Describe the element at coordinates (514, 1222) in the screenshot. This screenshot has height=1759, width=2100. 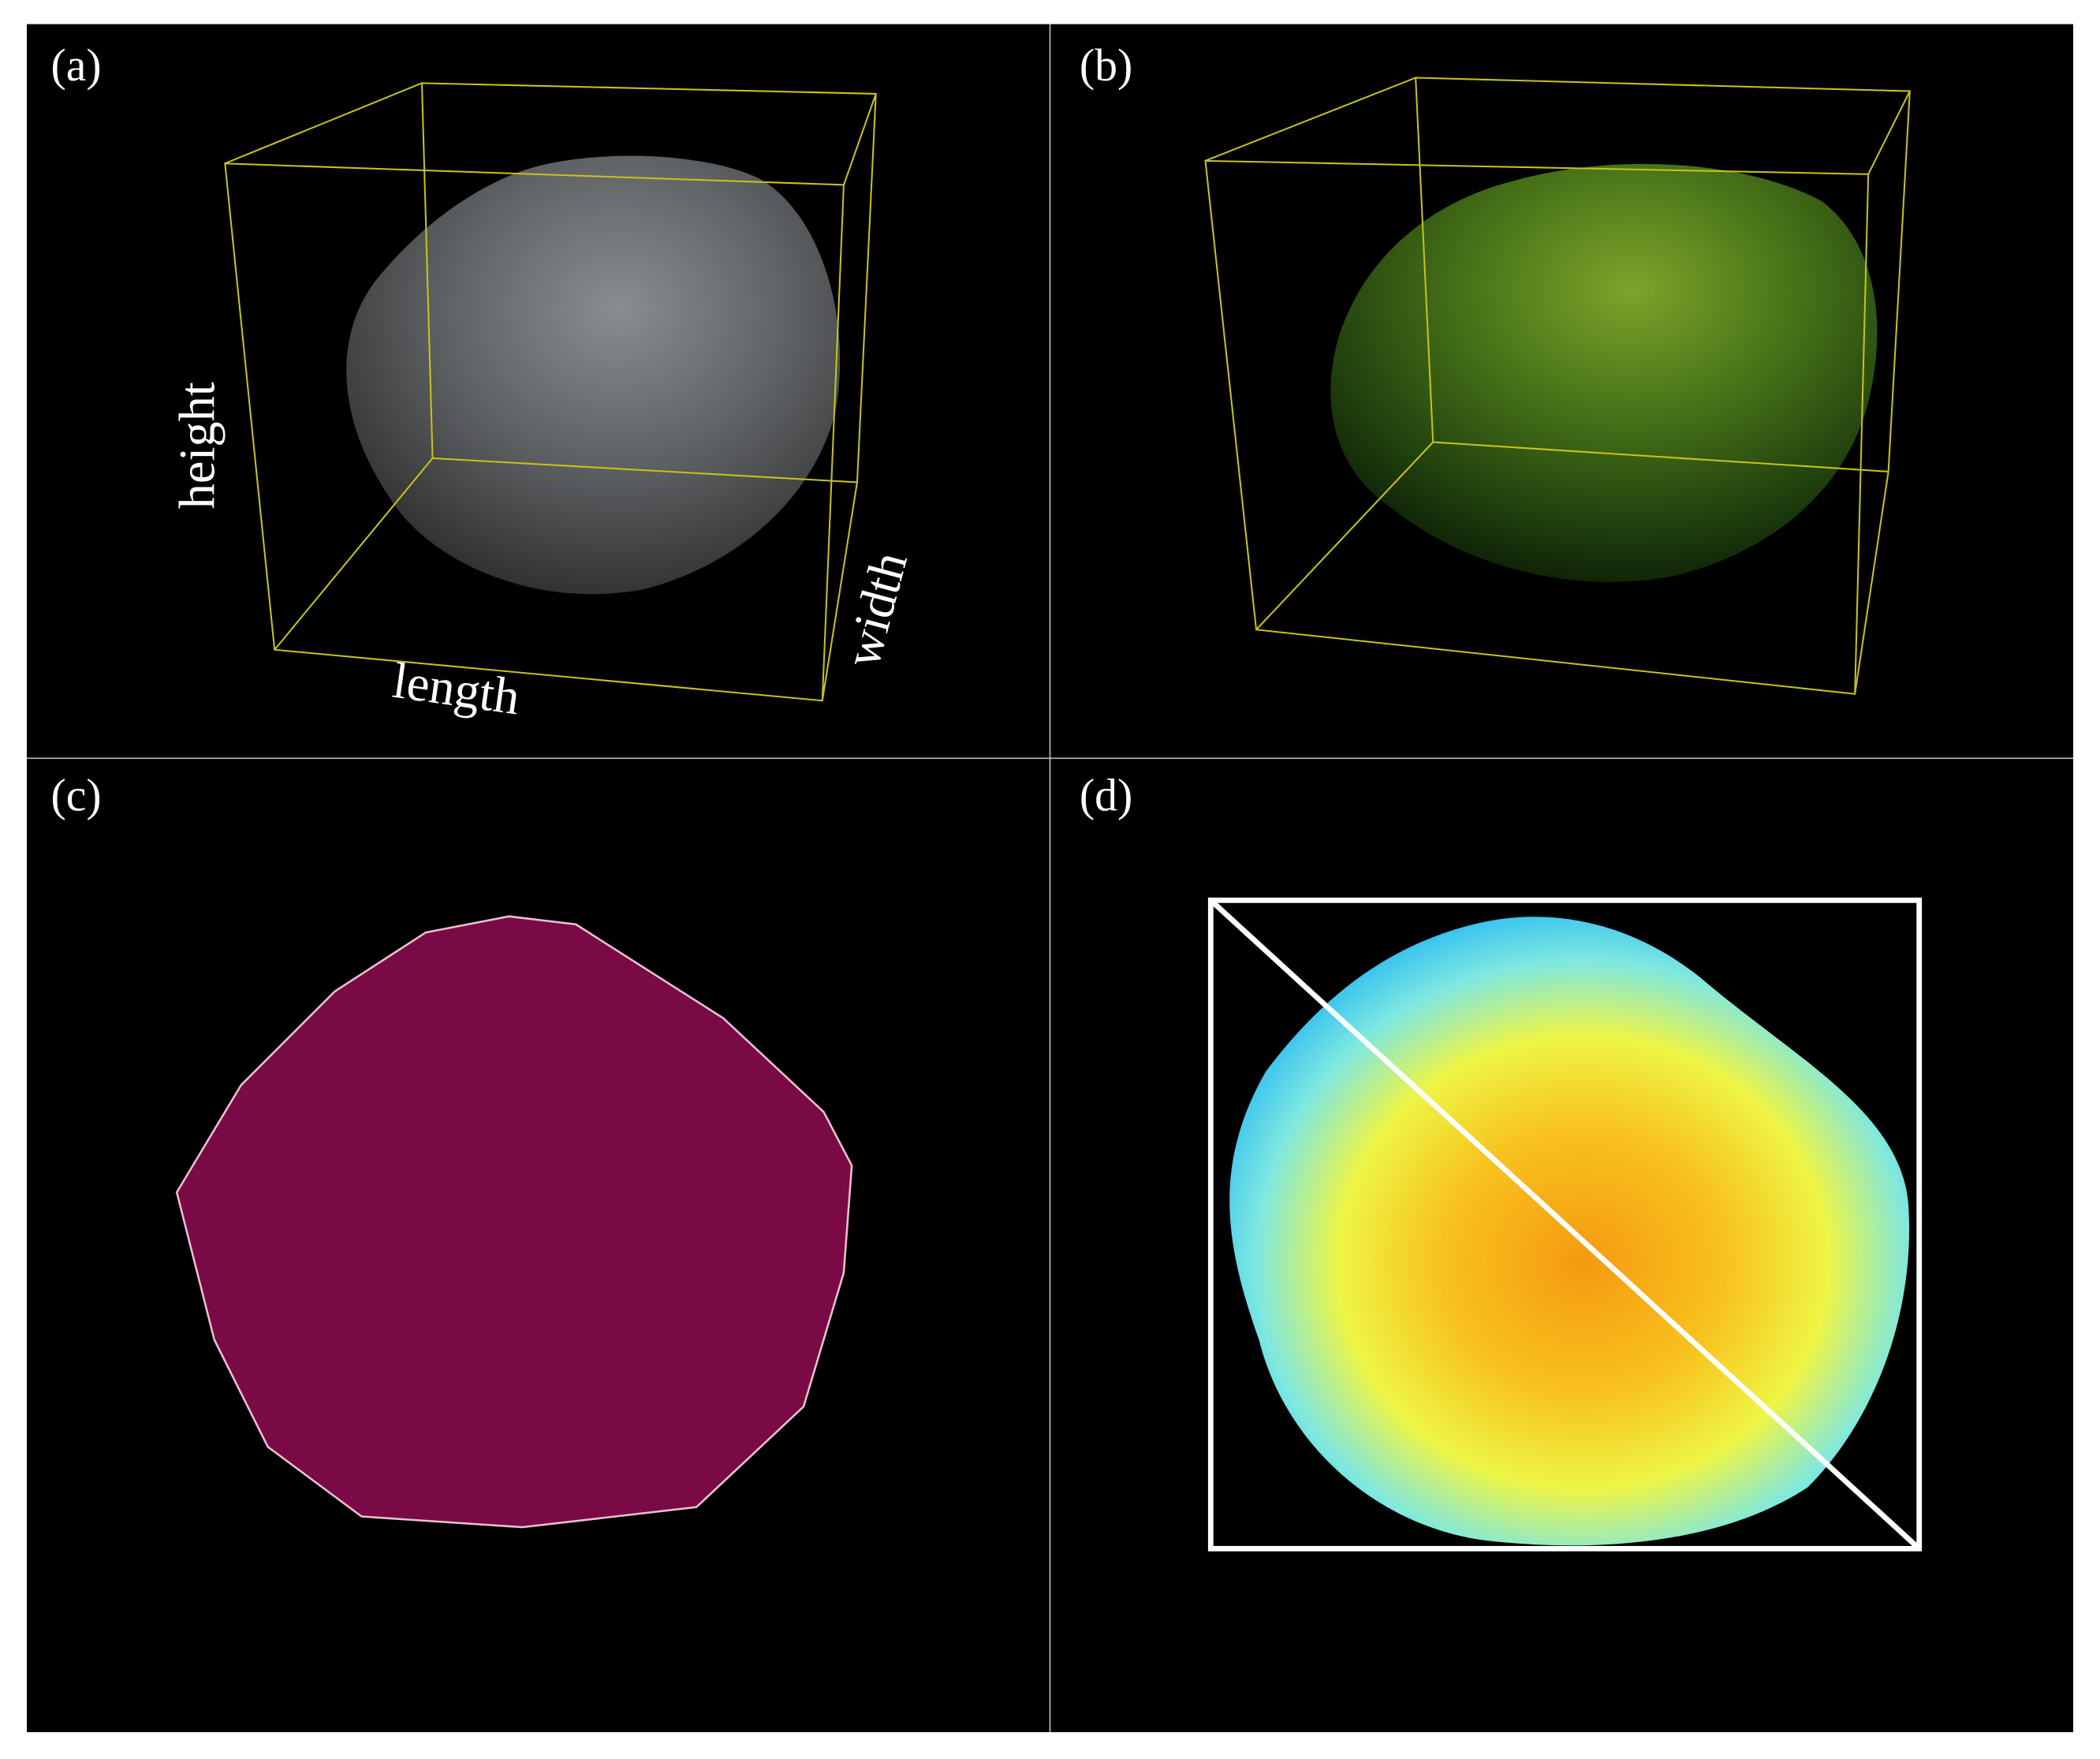
I see `convex-hull` at that location.